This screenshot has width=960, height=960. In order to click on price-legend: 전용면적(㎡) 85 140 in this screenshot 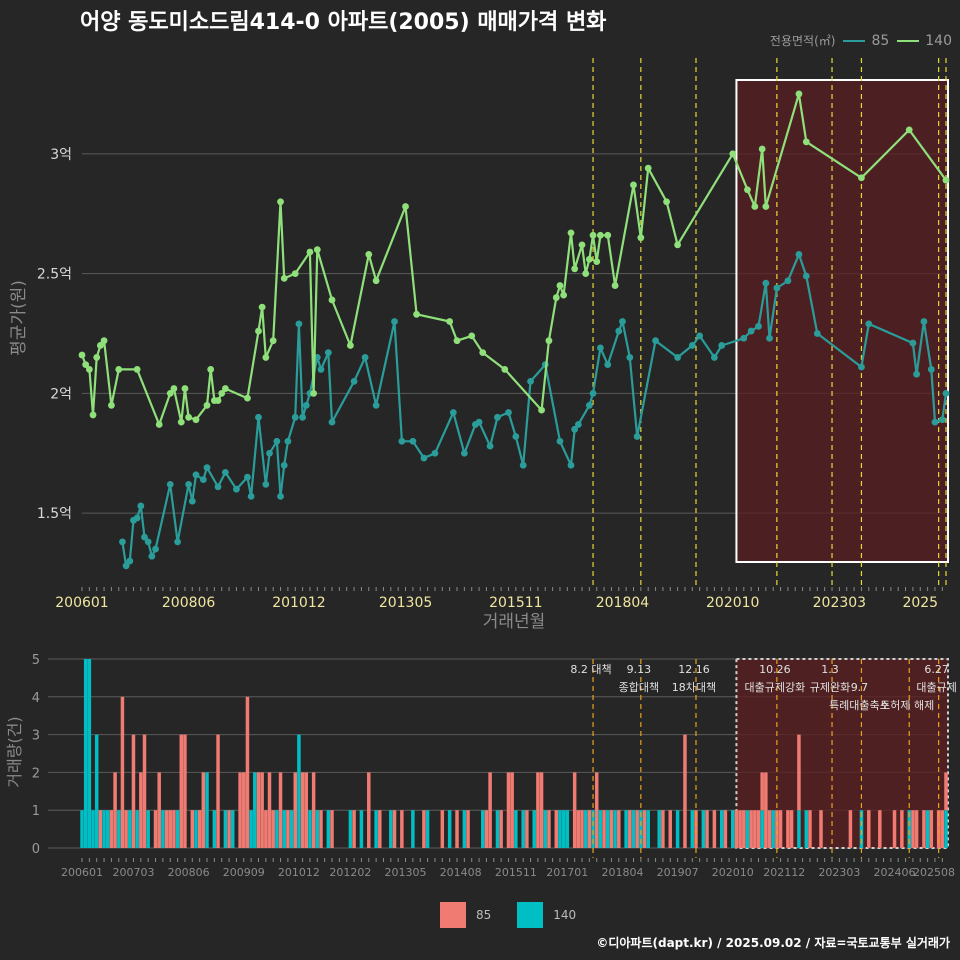, I will do `click(861, 40)`.